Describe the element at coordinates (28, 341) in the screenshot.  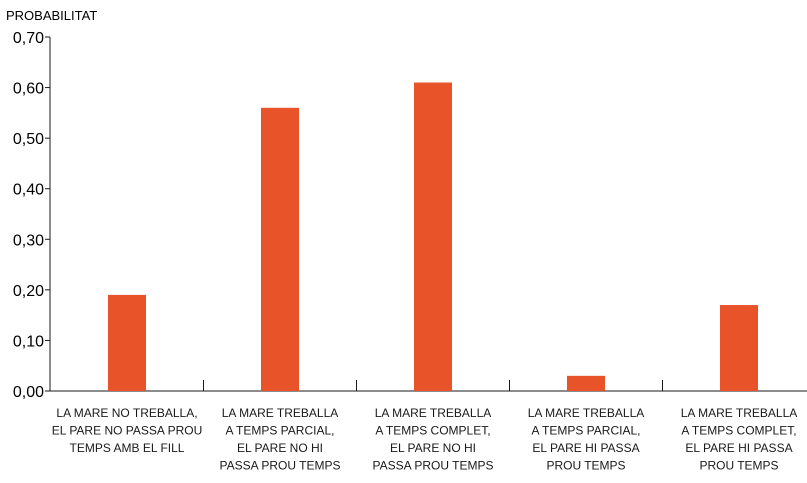
I see `y-tick-label: 0,10` at that location.